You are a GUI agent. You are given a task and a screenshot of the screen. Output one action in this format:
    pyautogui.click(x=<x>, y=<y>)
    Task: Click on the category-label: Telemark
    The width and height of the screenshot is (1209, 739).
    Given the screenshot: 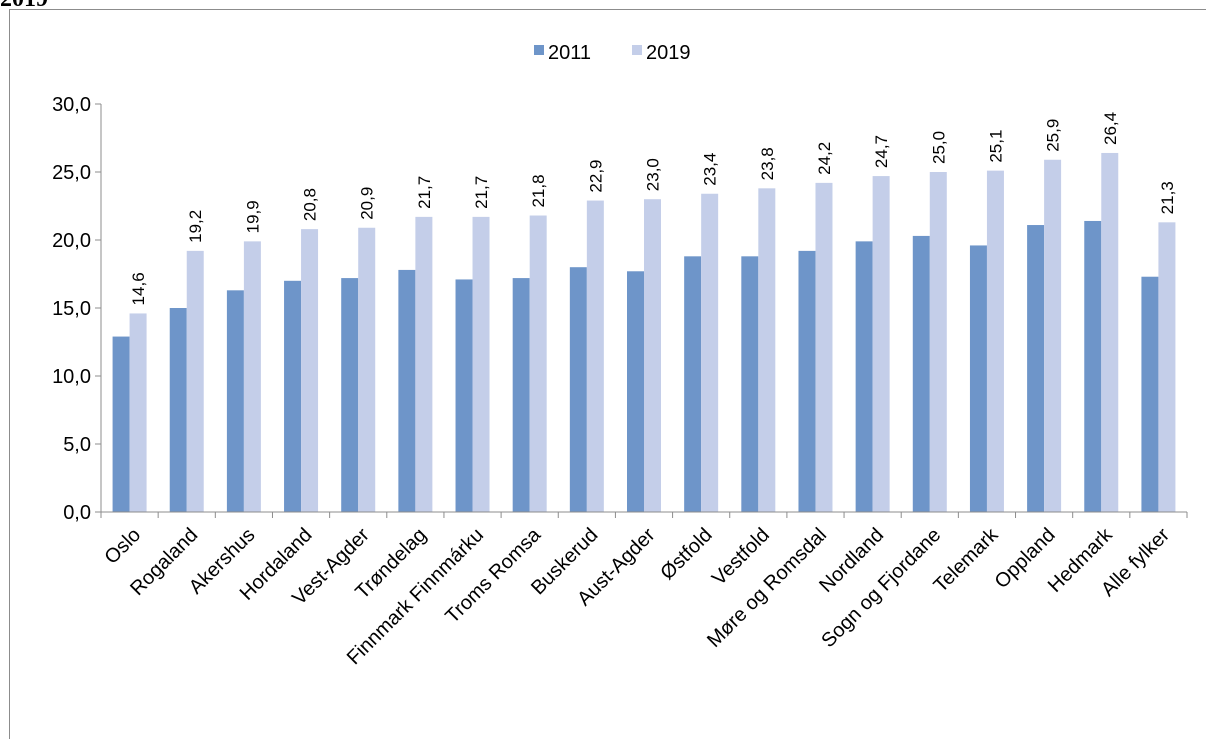 What is the action you would take?
    pyautogui.click(x=967, y=560)
    